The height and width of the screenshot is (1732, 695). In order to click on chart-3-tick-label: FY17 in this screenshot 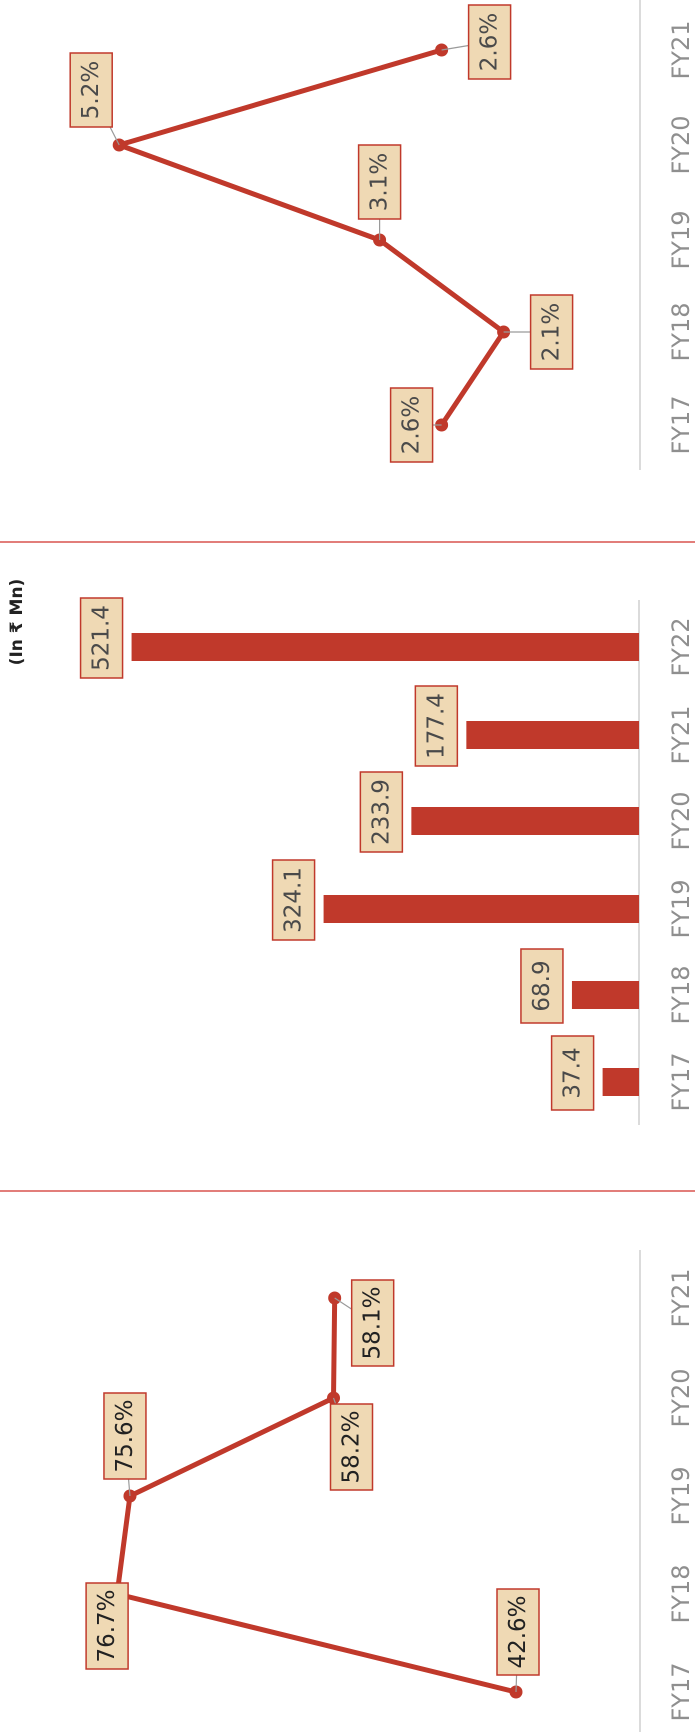, I will do `click(681, 1691)`.